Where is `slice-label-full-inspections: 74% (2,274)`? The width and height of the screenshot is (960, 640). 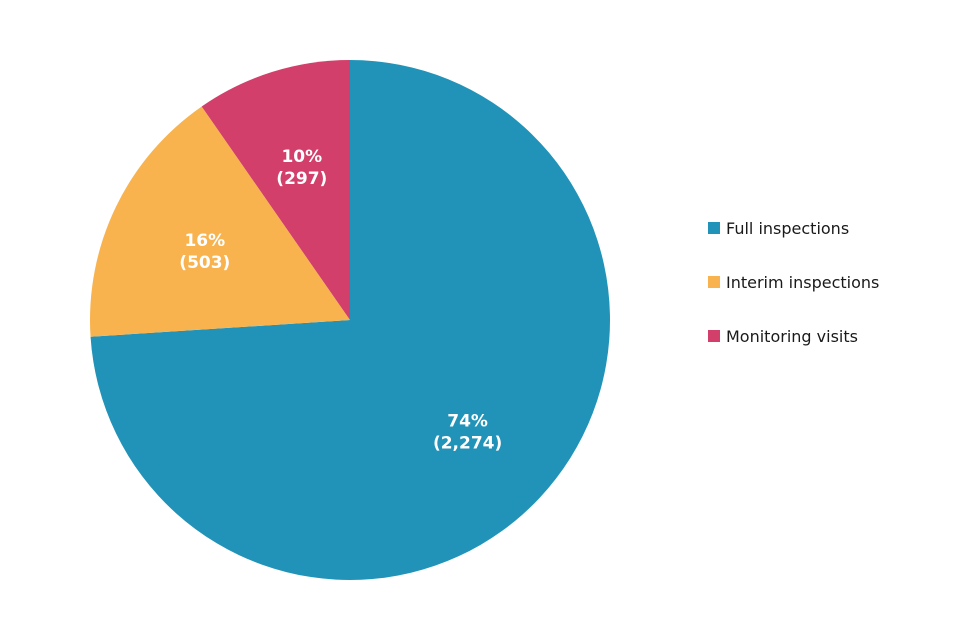
slice-label-full-inspections: 74% (2,274) is located at coordinates (467, 432).